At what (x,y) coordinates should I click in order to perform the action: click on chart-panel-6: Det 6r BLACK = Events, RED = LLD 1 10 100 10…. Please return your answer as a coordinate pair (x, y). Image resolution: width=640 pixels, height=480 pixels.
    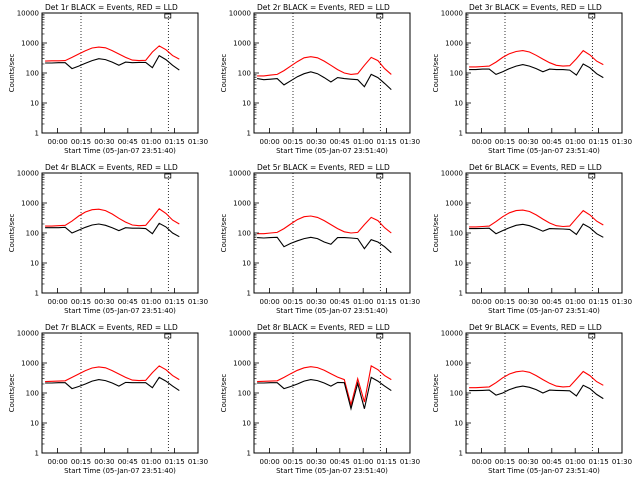
    Looking at the image, I should click on (532, 239).